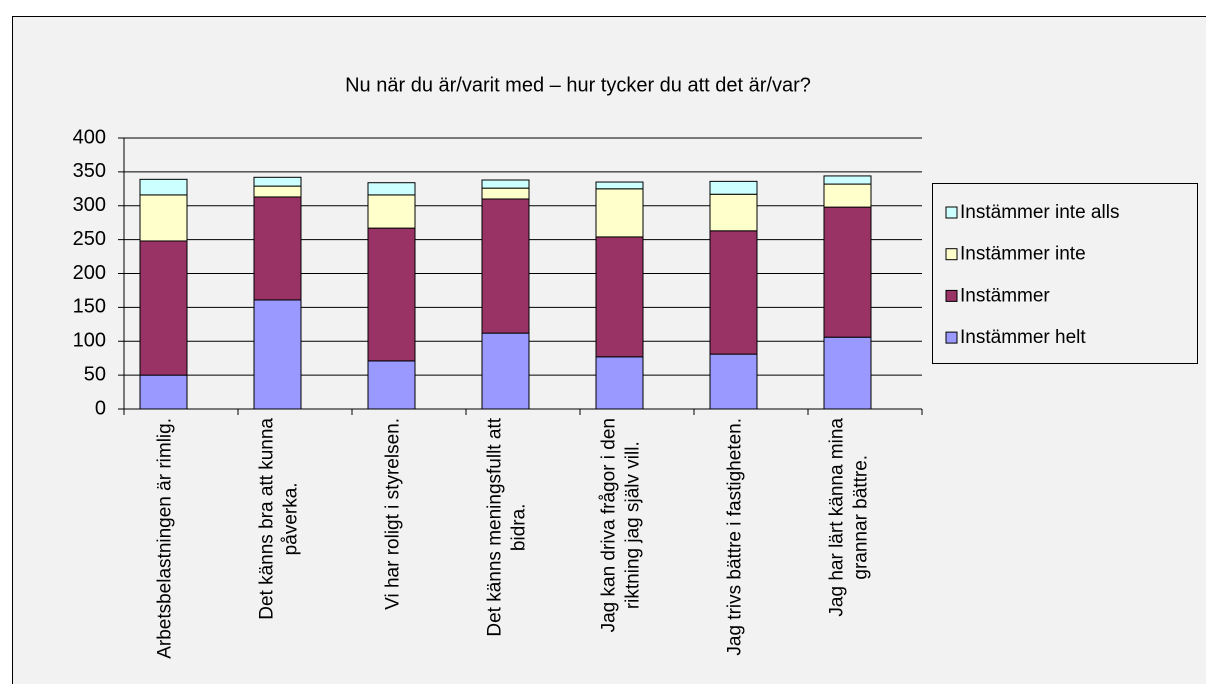  I want to click on x-tick-label: Vi har roligt i styrelsen., so click(393, 514).